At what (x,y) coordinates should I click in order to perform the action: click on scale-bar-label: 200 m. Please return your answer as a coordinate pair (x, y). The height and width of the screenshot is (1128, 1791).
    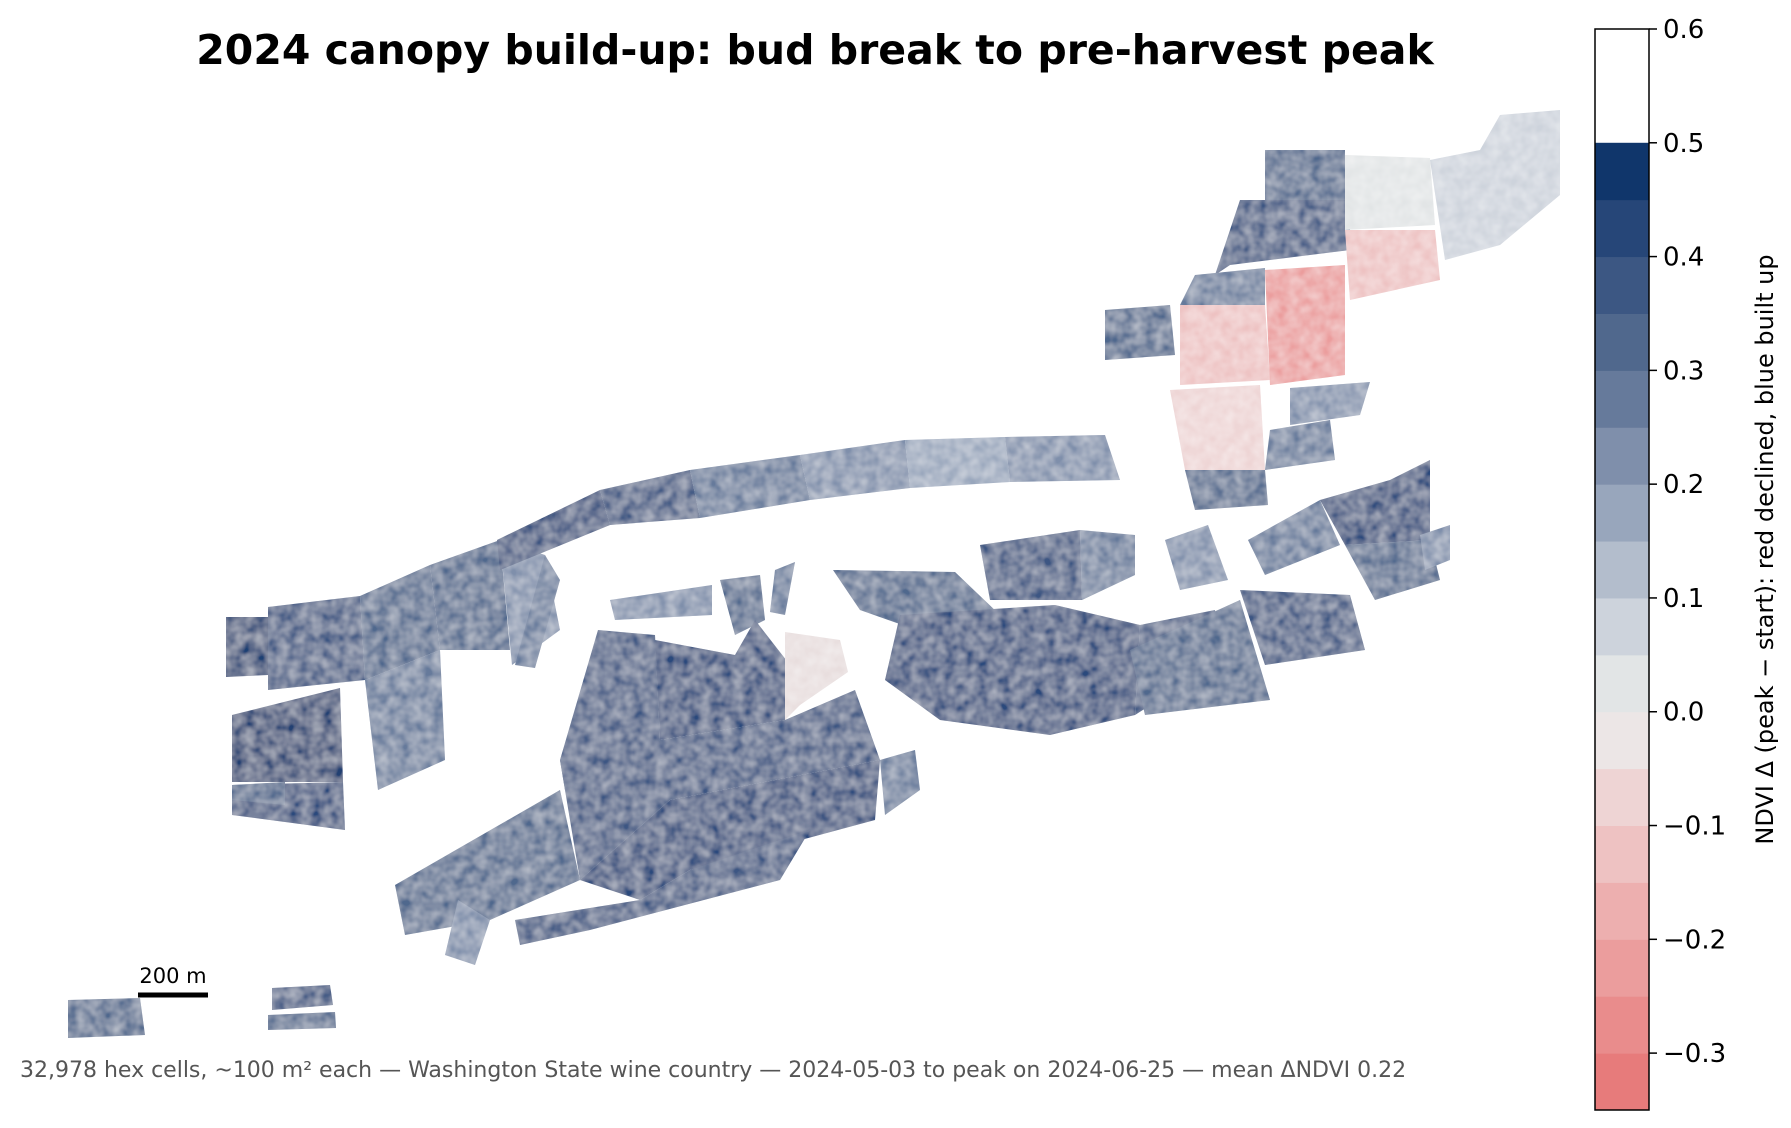
    Looking at the image, I should click on (172, 976).